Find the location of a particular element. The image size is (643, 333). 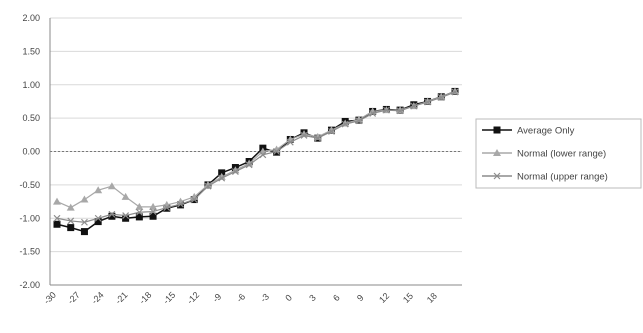

legend-label: Normal (lower range) is located at coordinates (561, 154).